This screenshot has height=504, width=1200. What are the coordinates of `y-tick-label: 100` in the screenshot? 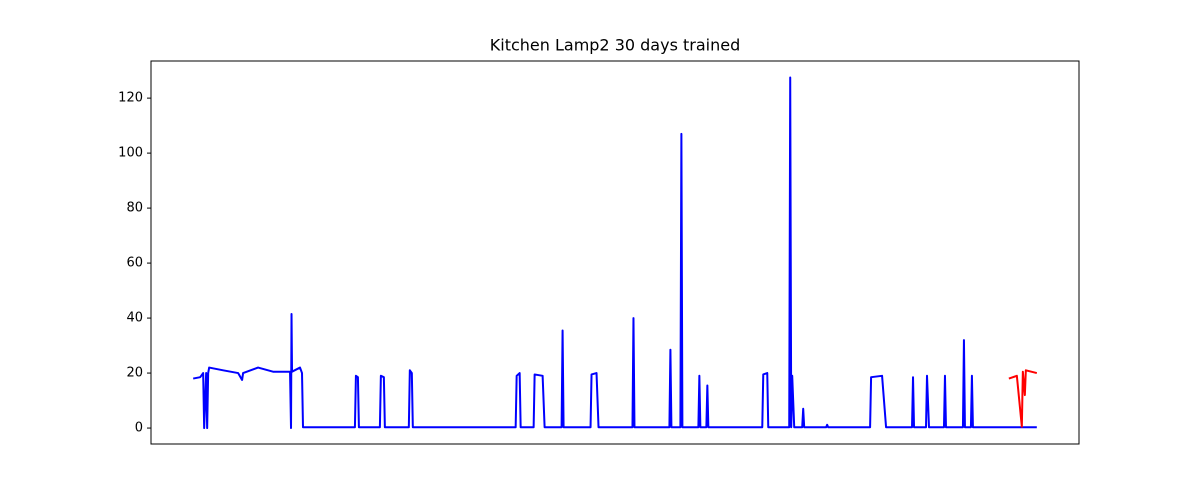 It's located at (130, 153).